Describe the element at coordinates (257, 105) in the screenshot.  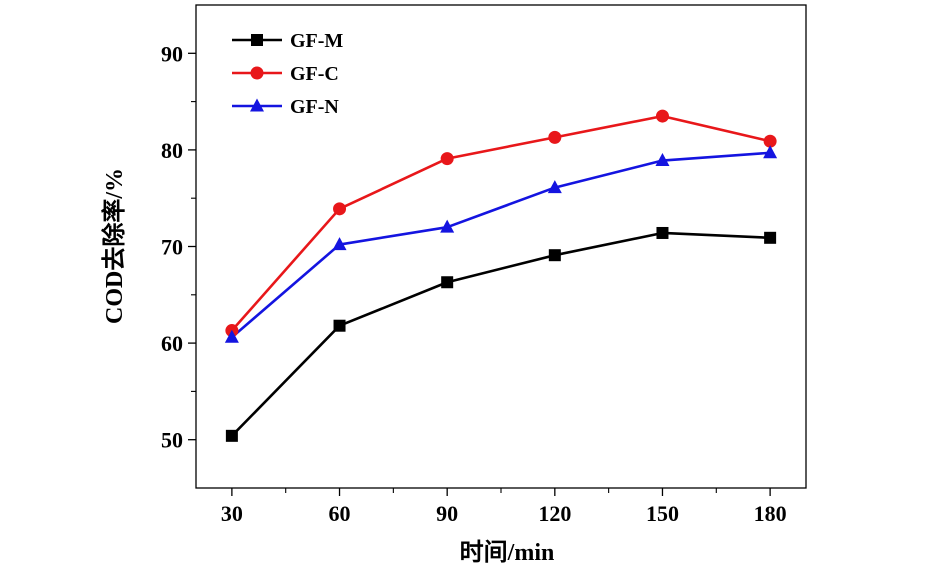
I see `legend-marker-gf-n` at that location.